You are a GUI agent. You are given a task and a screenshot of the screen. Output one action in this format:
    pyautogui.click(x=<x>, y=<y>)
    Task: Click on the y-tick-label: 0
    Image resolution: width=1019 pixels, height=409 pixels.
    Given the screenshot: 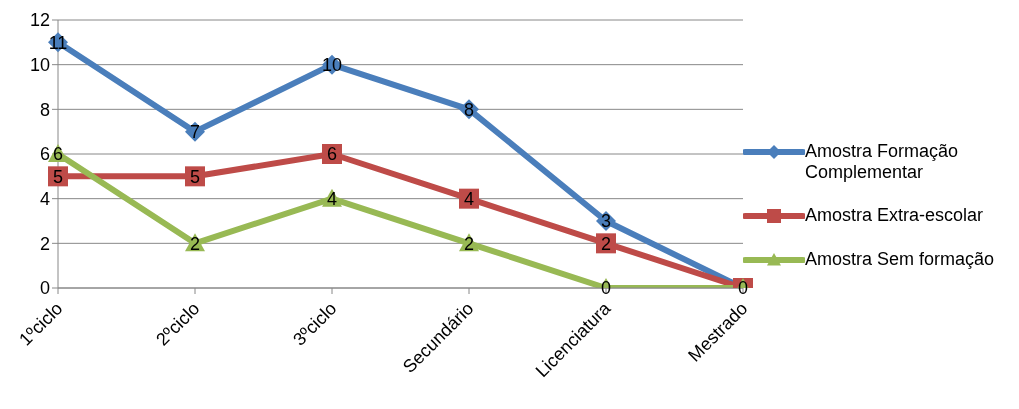 What is the action you would take?
    pyautogui.click(x=44, y=288)
    